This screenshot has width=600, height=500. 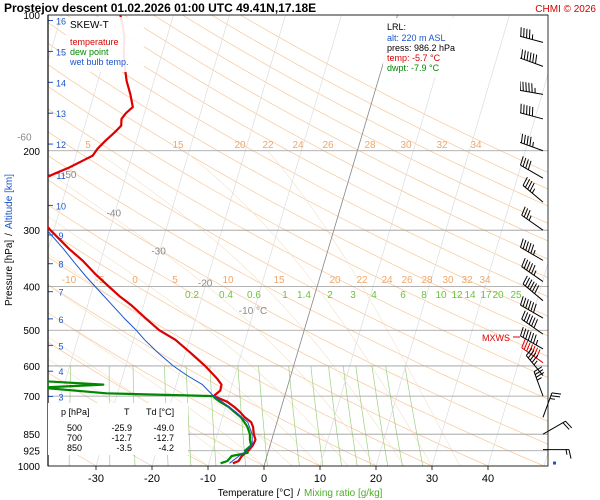 I want to click on mixing-ratio-label: 4, so click(x=374, y=295).